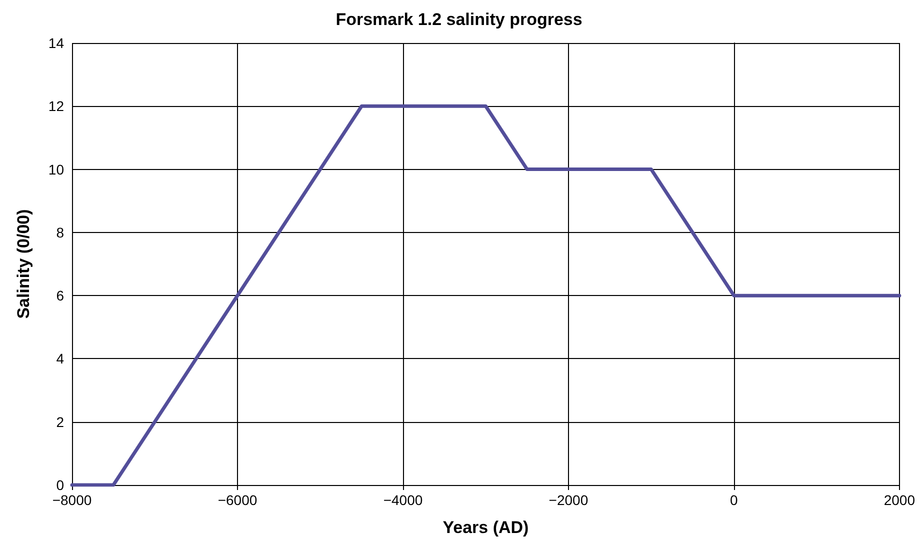  What do you see at coordinates (56, 43) in the screenshot?
I see `y-tick-label: 14` at bounding box center [56, 43].